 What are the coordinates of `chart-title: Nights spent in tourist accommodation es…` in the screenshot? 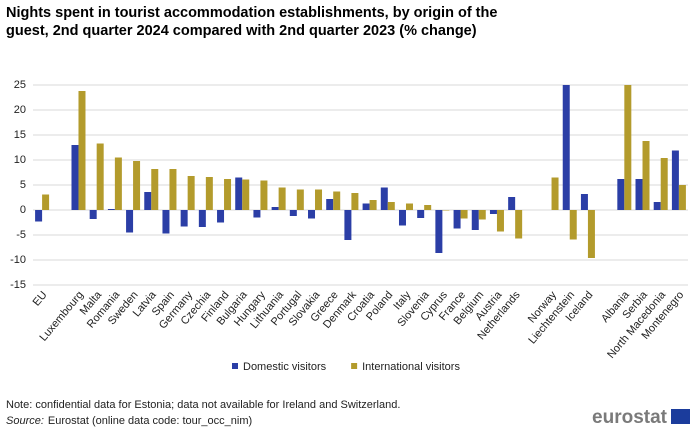 It's located at (252, 22).